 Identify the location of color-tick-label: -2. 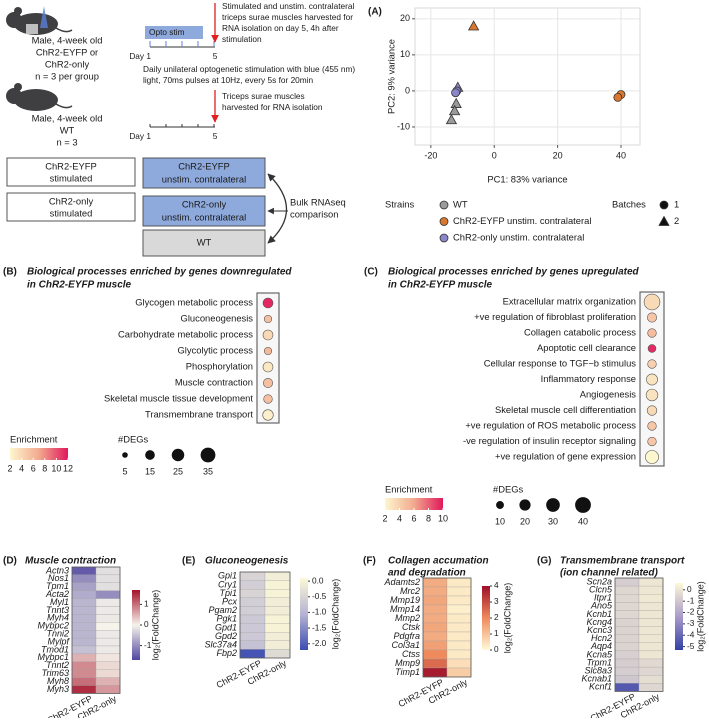
(691, 612).